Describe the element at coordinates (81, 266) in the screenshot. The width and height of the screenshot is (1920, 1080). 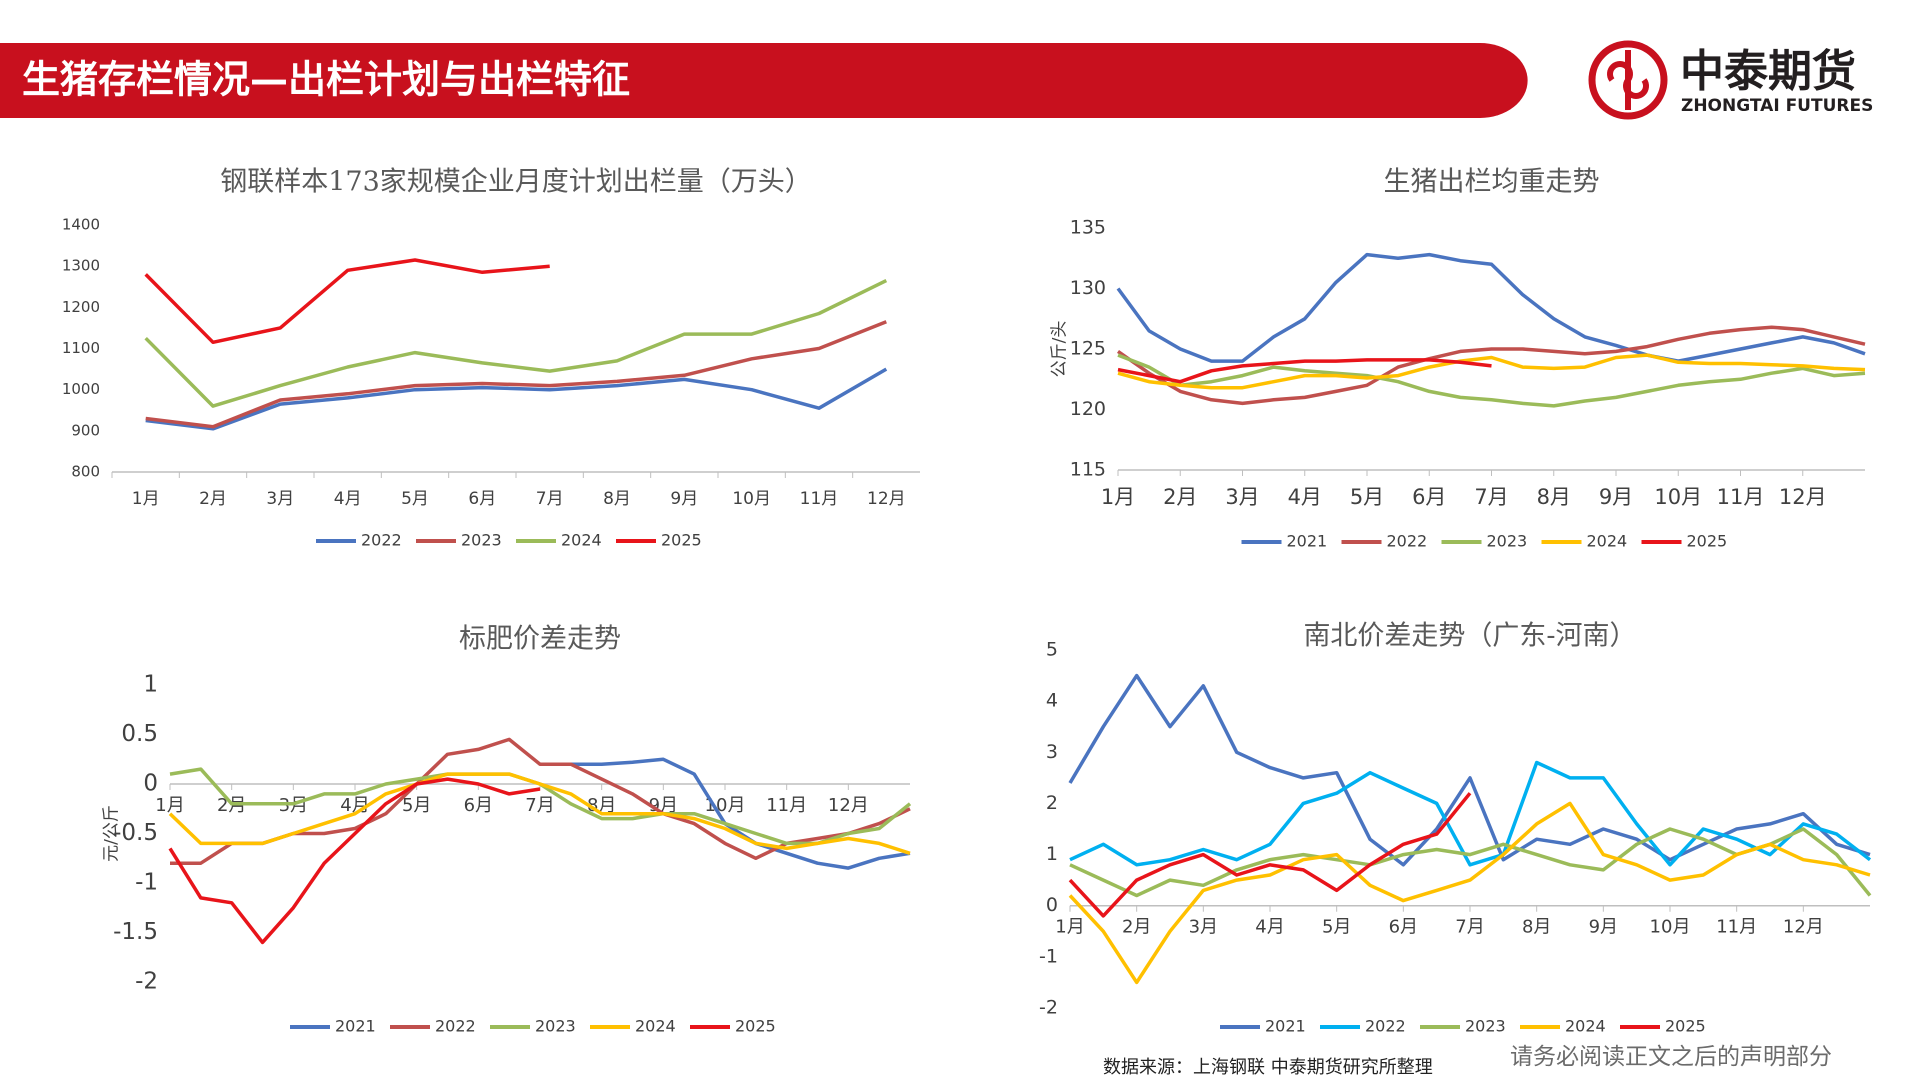
I see `y-tick-label: 1300` at that location.